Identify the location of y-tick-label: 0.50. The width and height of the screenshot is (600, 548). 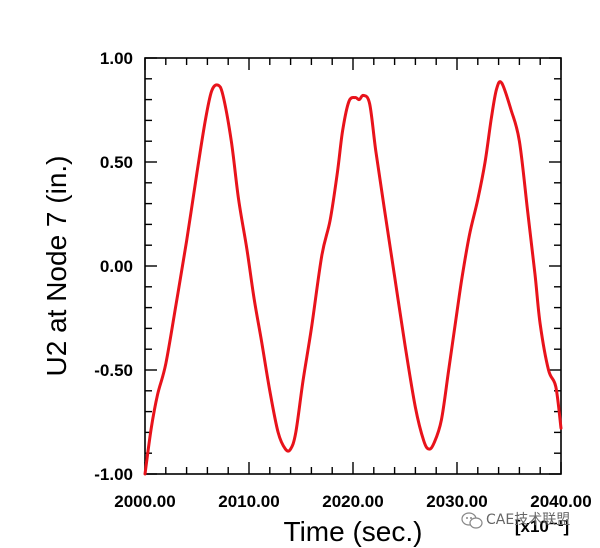
(116, 162).